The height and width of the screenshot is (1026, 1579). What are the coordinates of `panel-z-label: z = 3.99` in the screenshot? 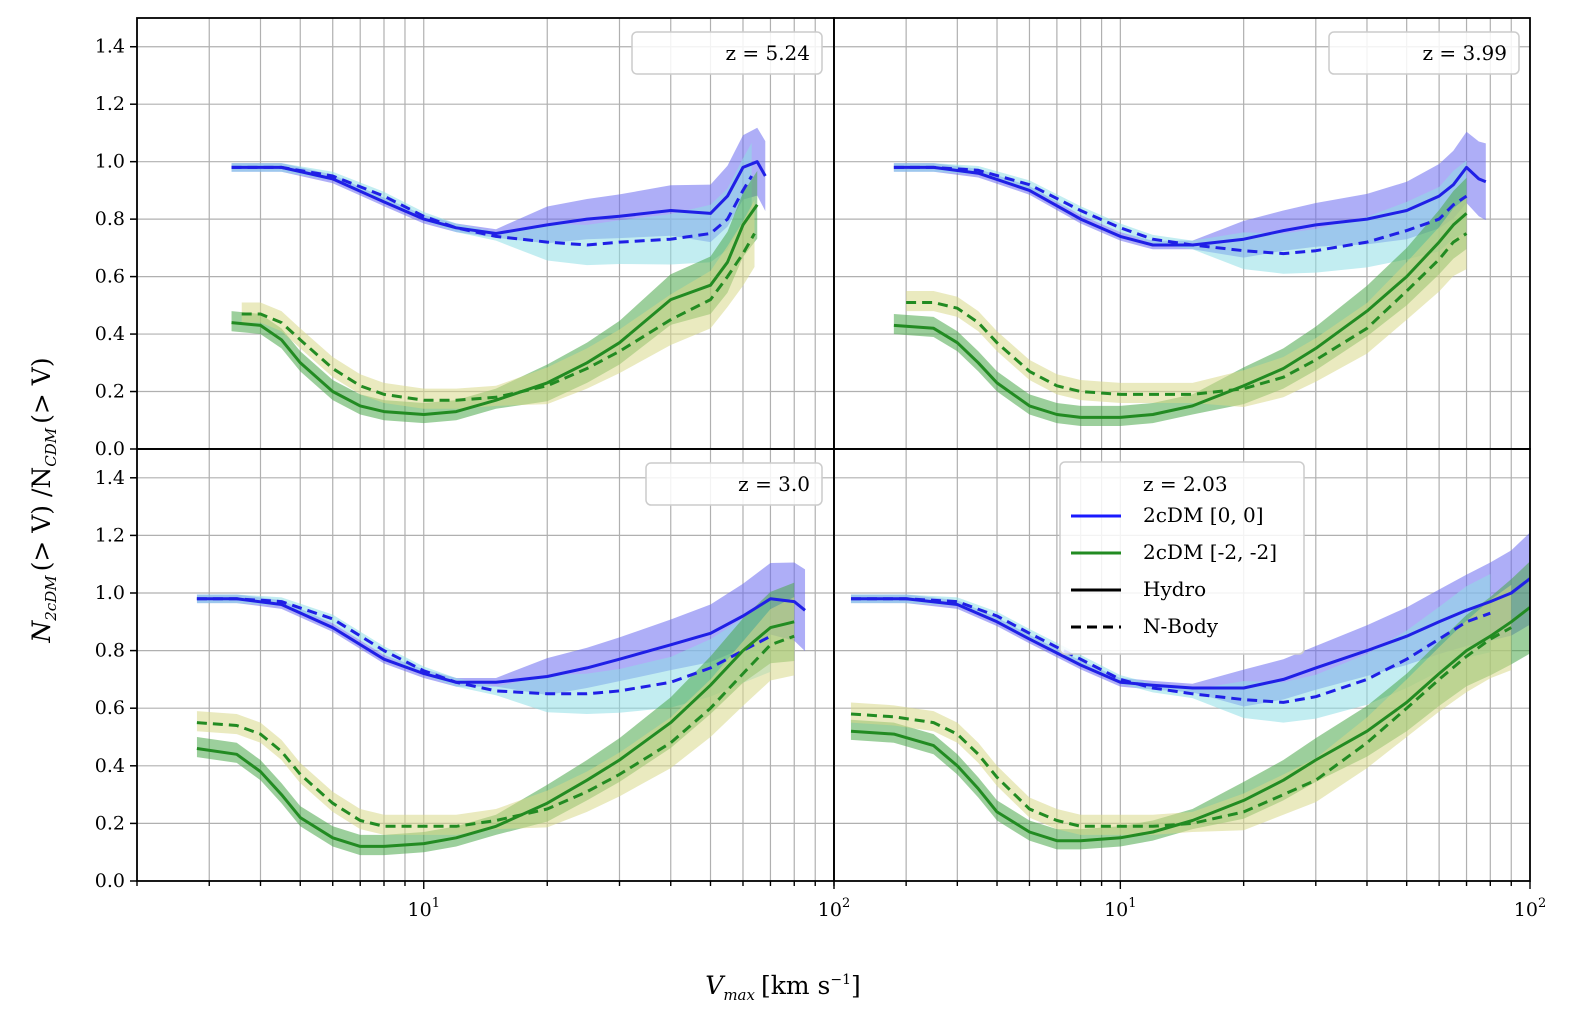 It's located at (1464, 53).